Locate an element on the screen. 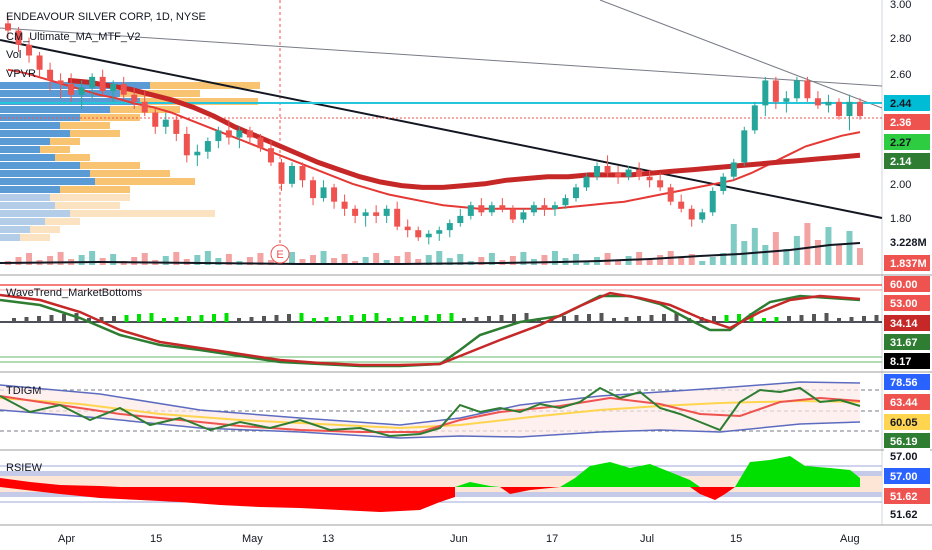 This screenshot has height=550, width=932. price-badge-value: 3.228M is located at coordinates (908, 243).